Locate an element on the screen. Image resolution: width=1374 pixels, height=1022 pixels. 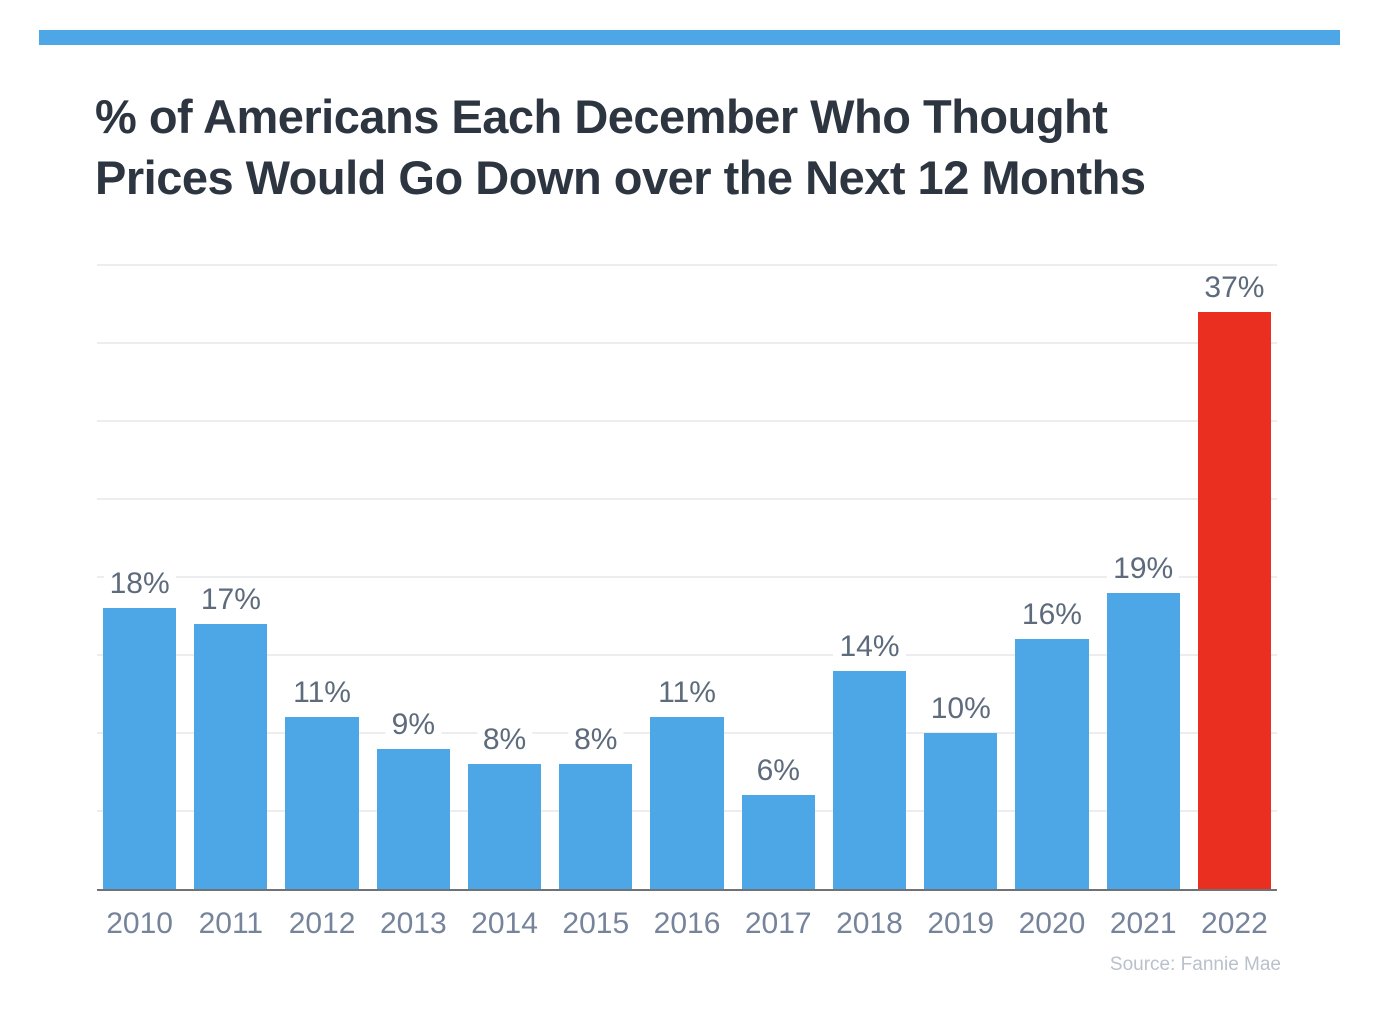
bar-value-label-2012: 11% is located at coordinates (322, 693).